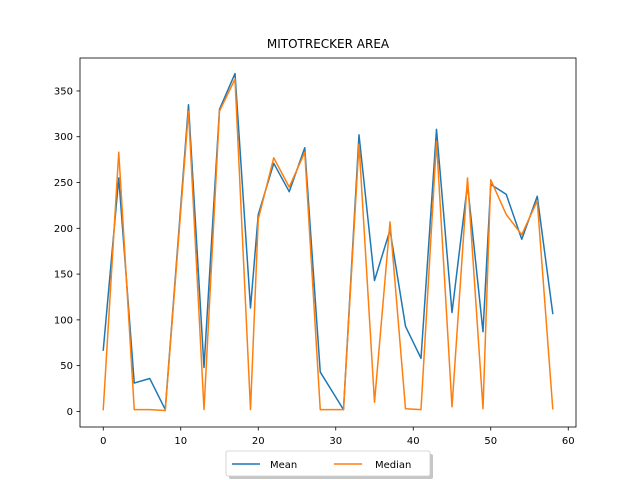 The width and height of the screenshot is (640, 480). I want to click on y-axis: 0 50 100 150 200 250 300 350, so click(67, 252).